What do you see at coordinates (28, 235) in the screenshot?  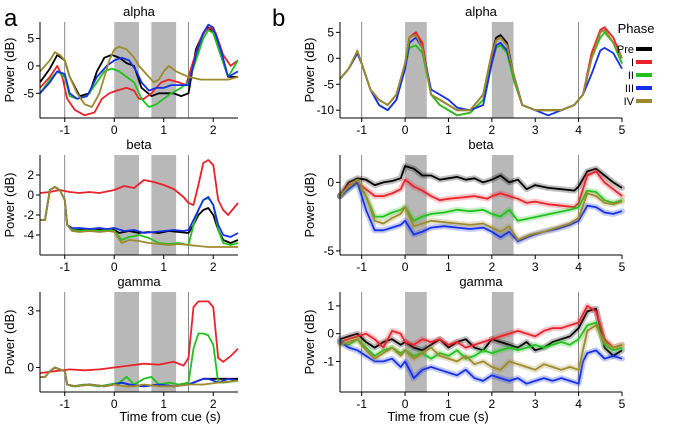 I see `y-tick-label: -4` at bounding box center [28, 235].